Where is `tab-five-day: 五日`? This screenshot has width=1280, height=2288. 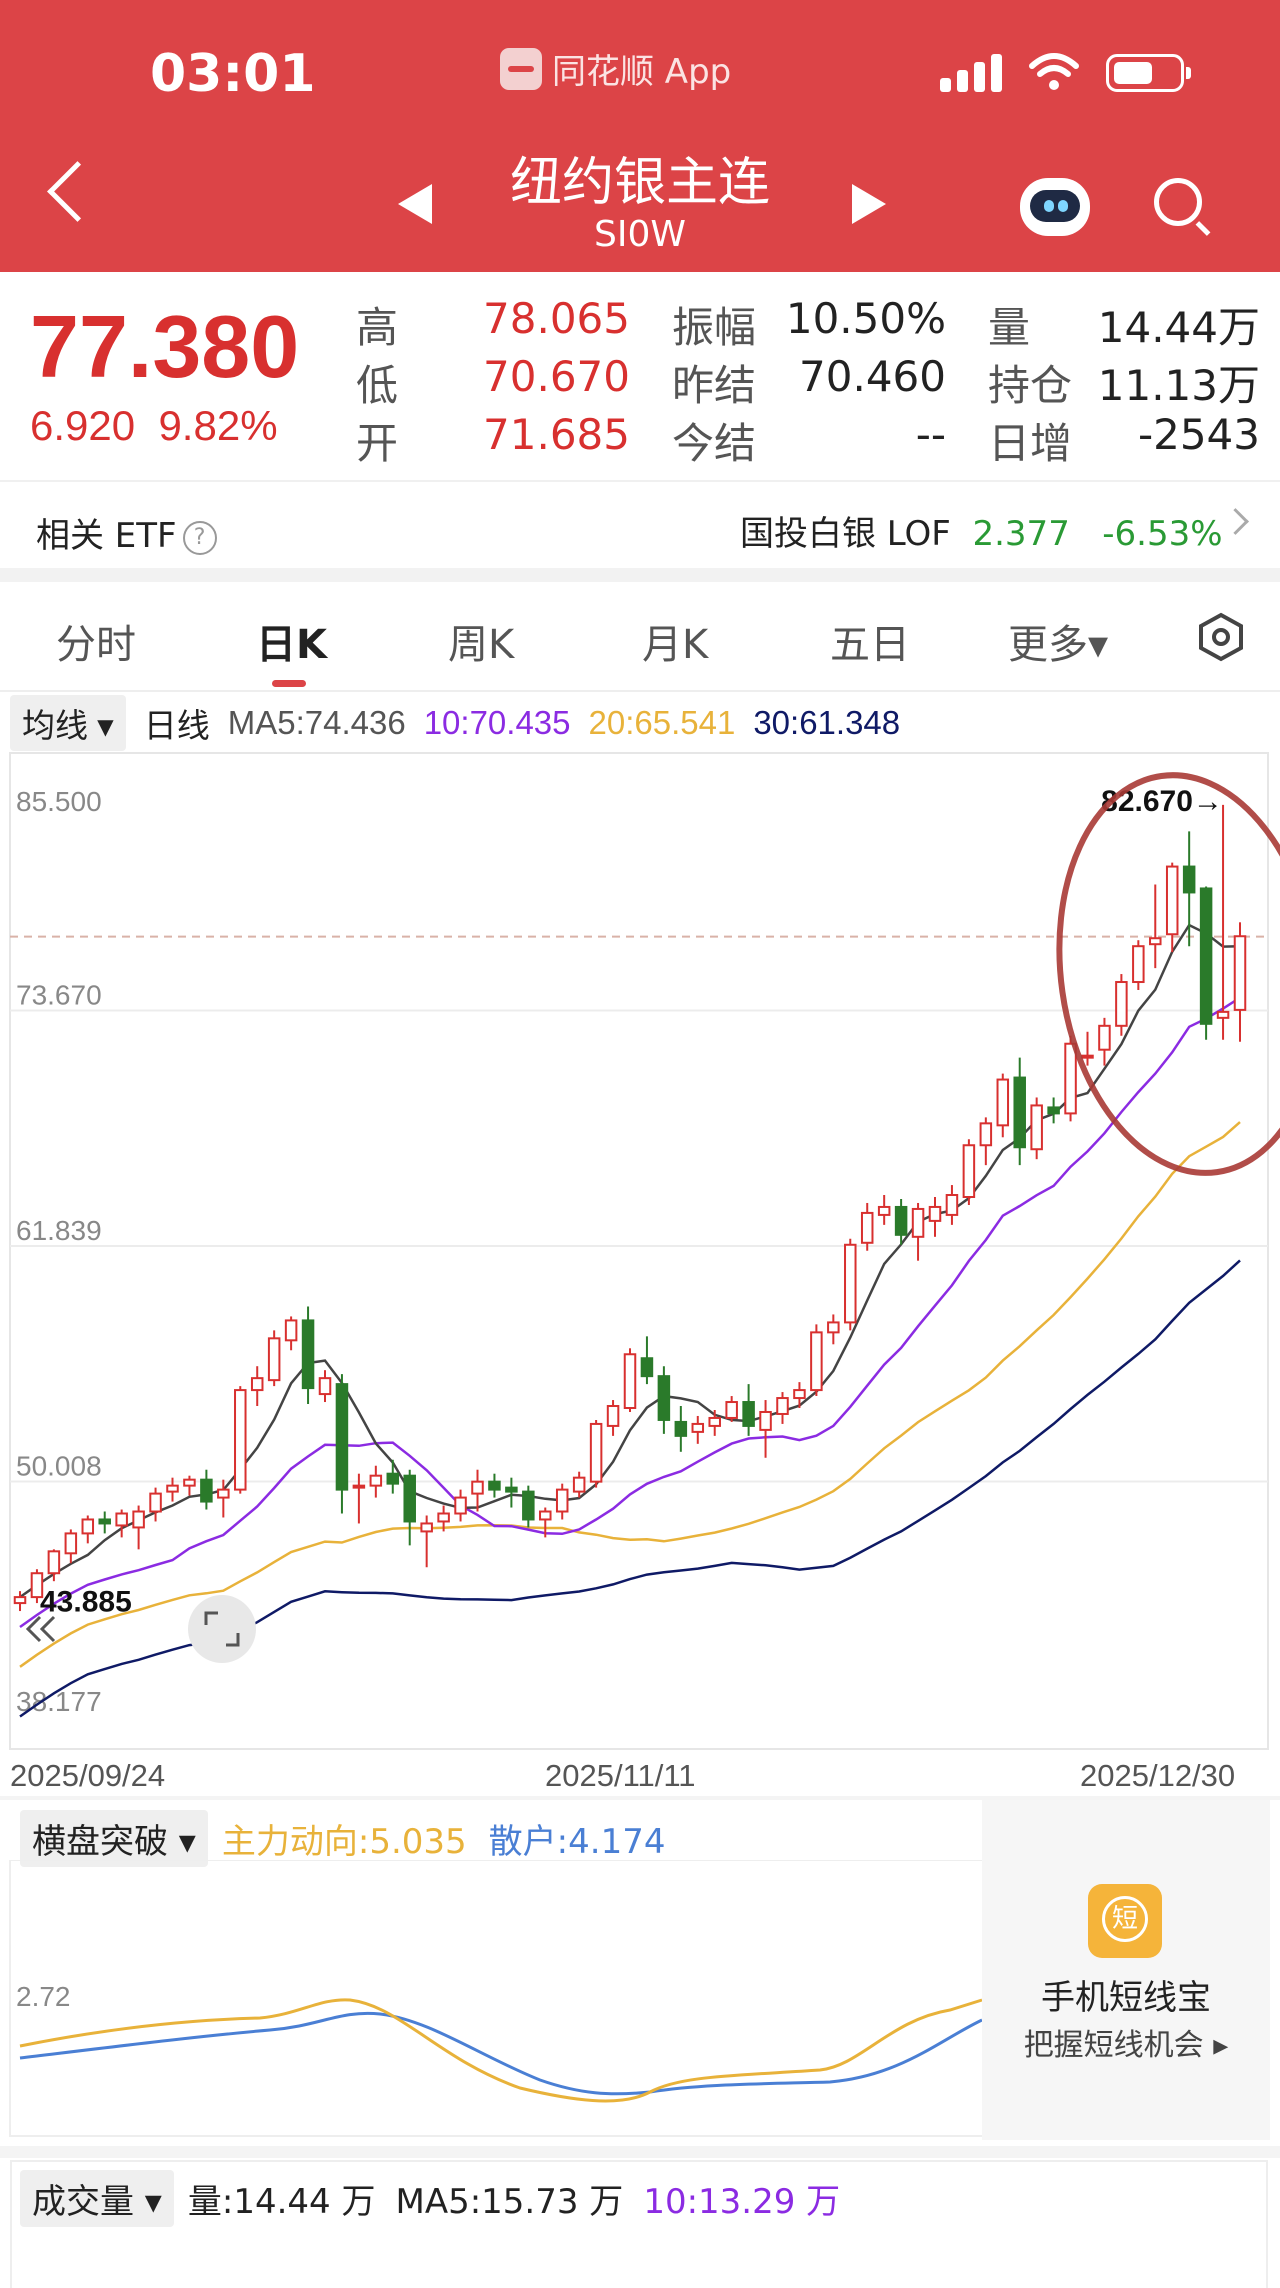 tab-five-day: 五日 is located at coordinates (870, 645).